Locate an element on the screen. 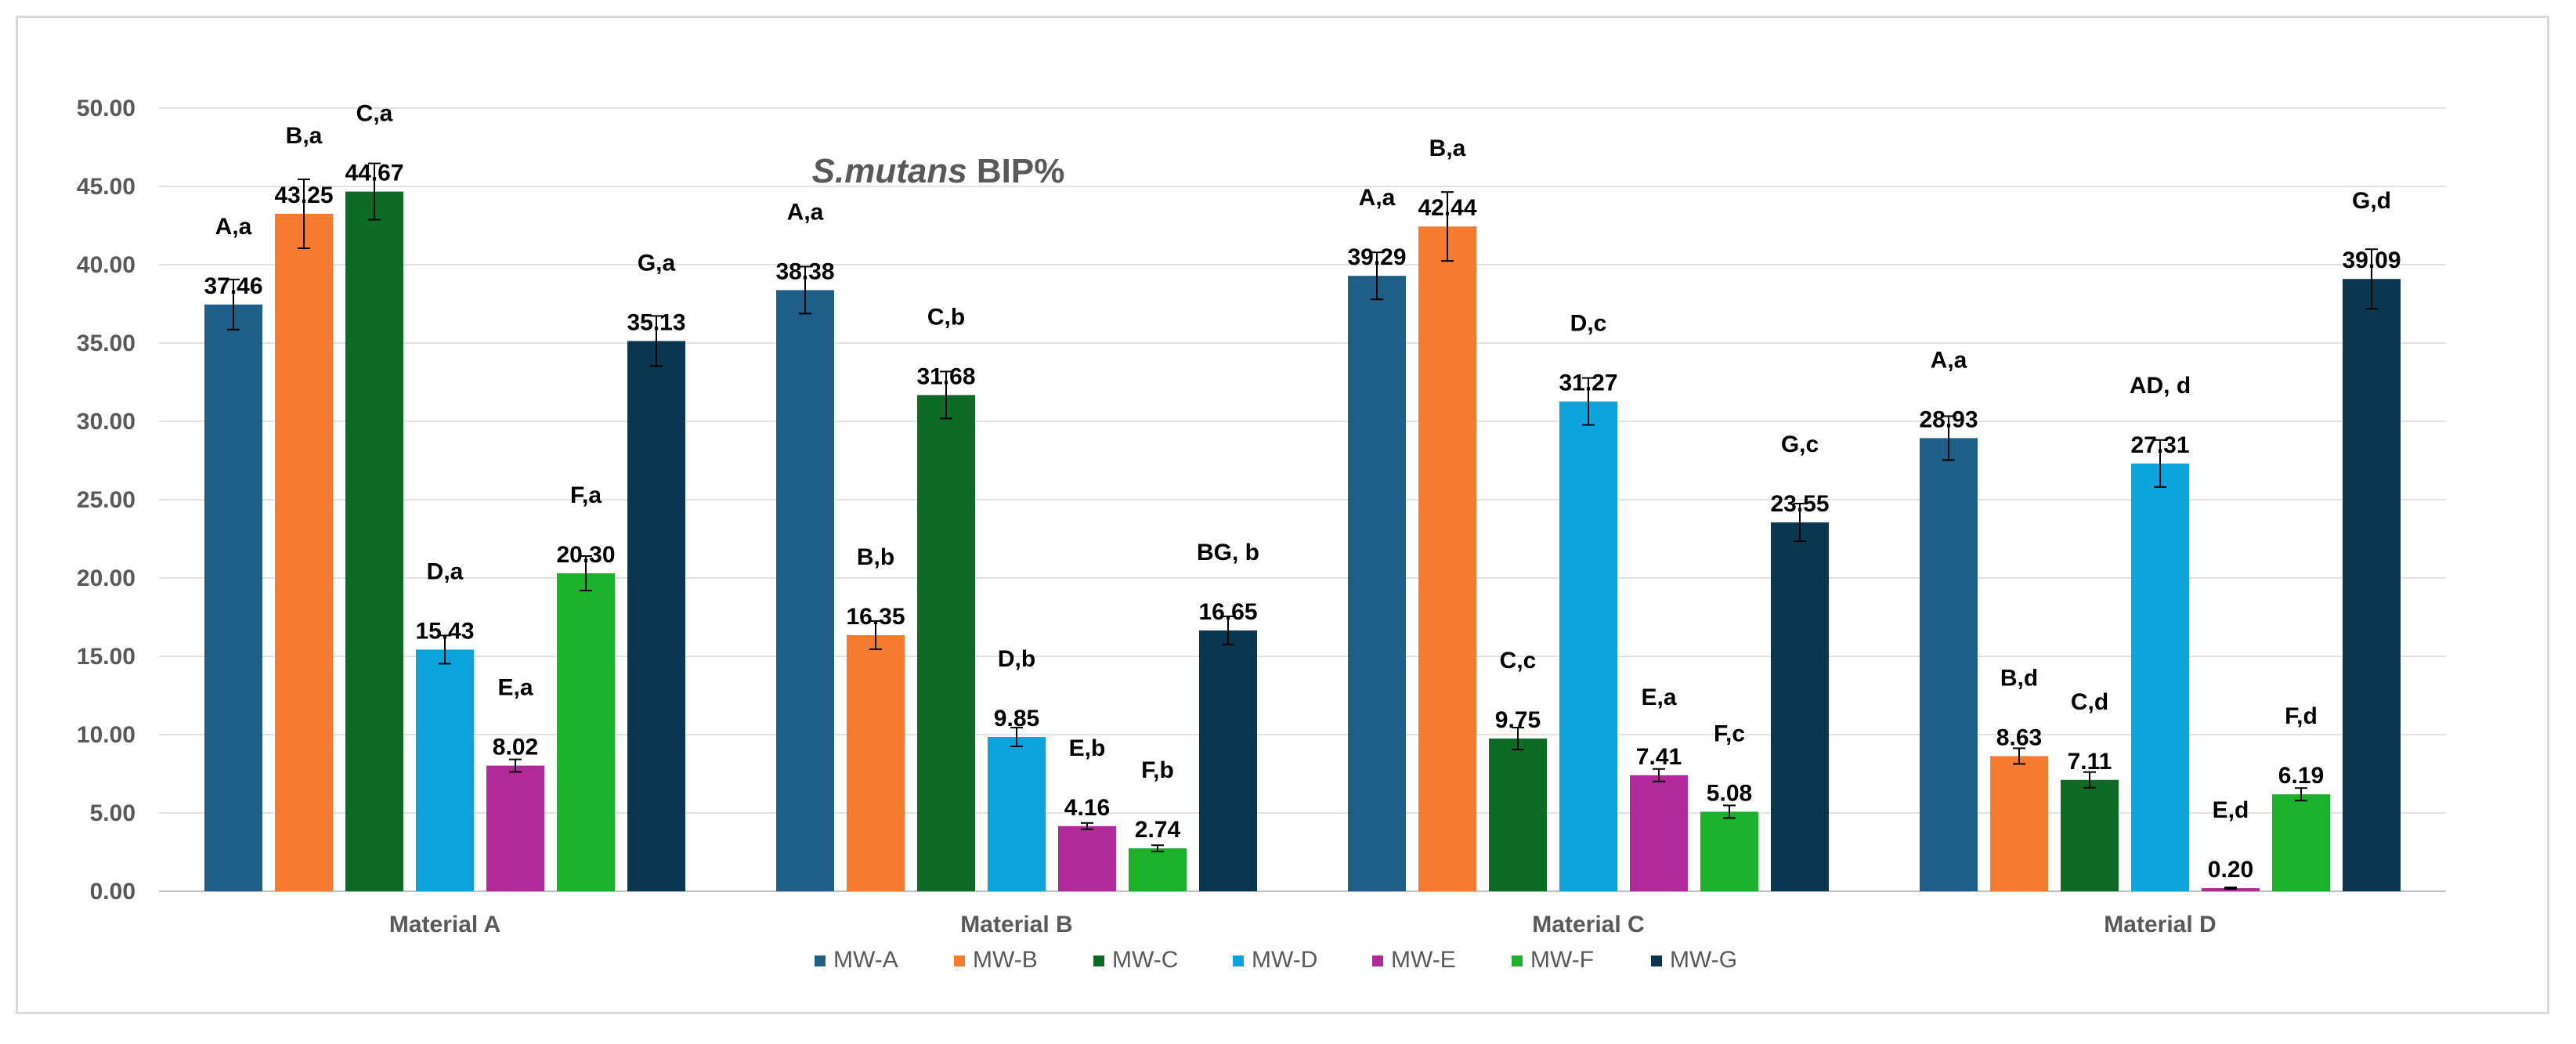  chart-title: S.mutans BIP% is located at coordinates (938, 171).